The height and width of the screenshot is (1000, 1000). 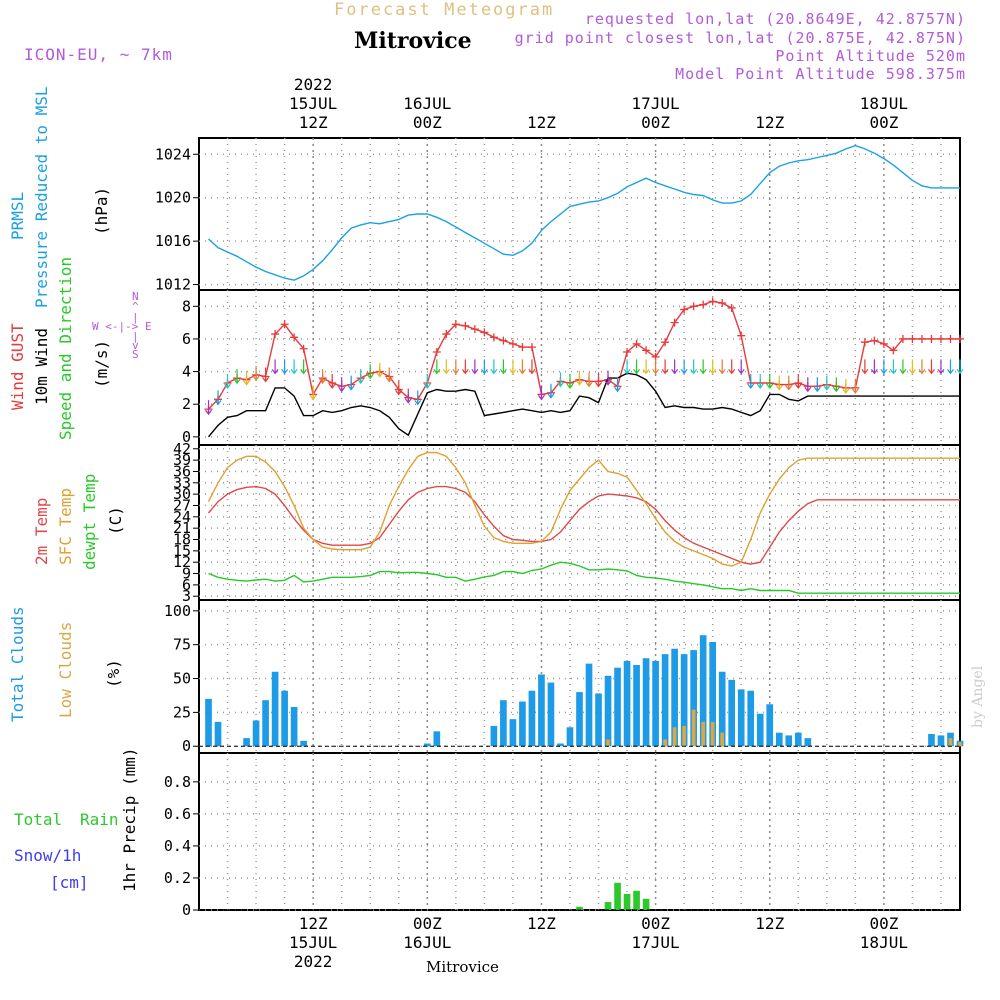 What do you see at coordinates (883, 942) in the screenshot?
I see `time-tick-label: 18JUL` at bounding box center [883, 942].